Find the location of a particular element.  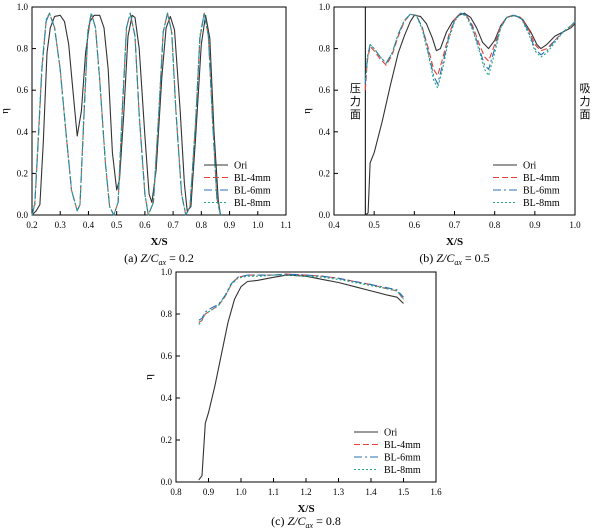

caption-value: = 0.2 is located at coordinates (180, 258).